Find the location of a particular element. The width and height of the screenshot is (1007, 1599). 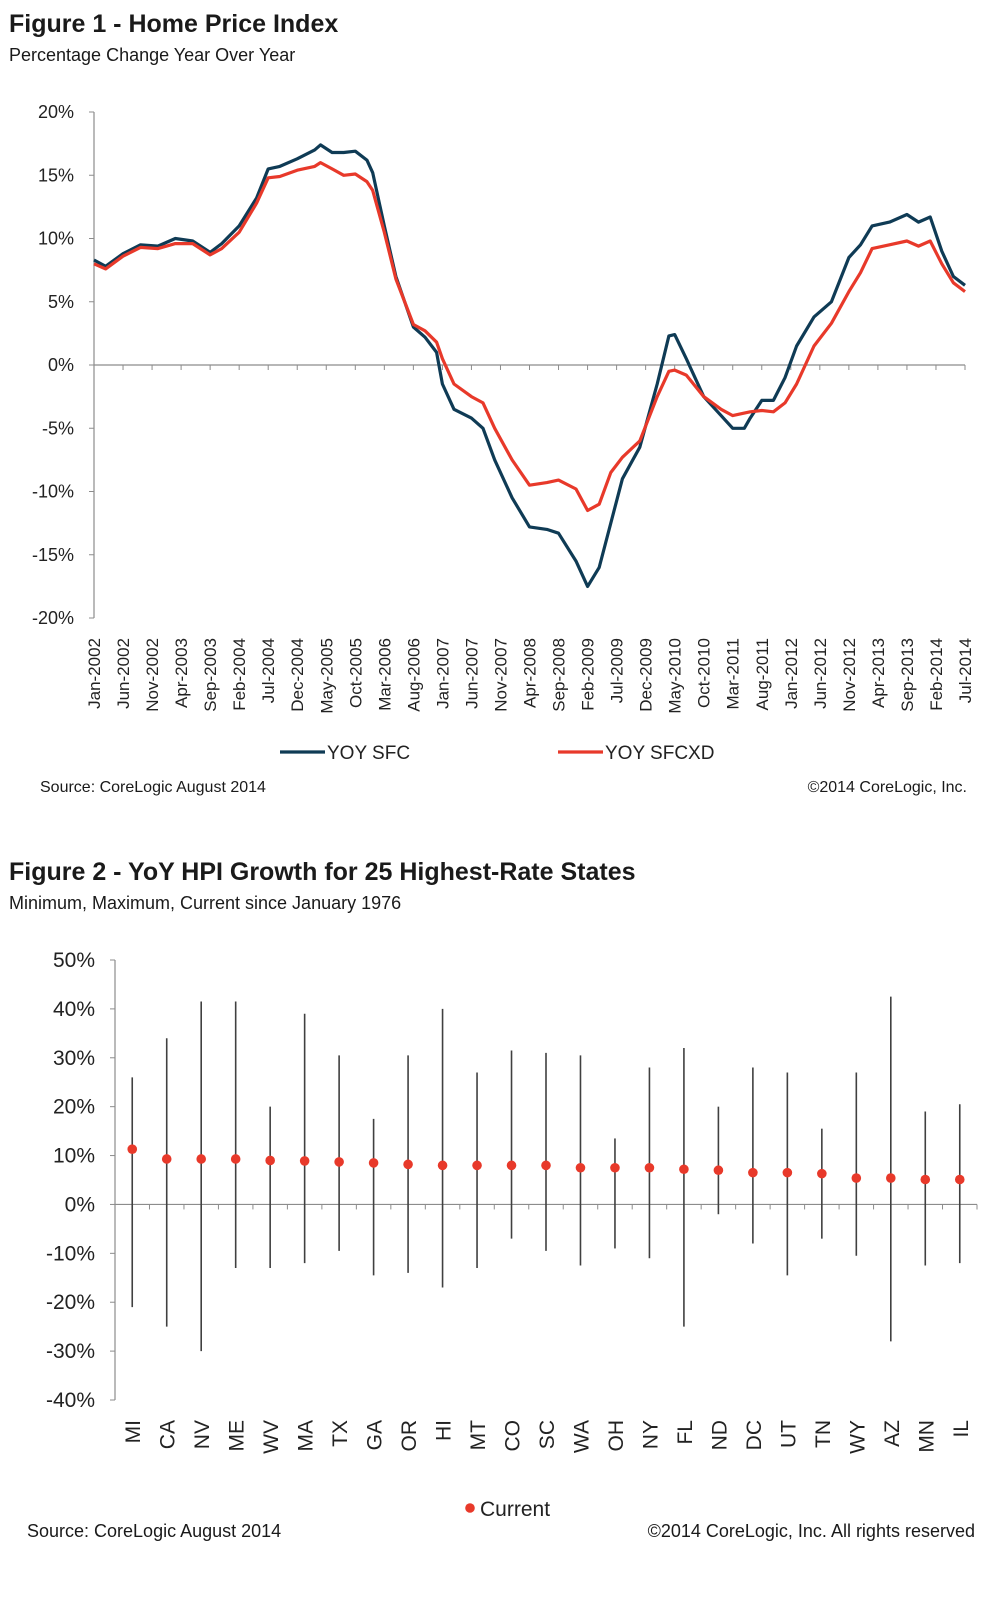

figure1-x-tick-label: Apr-2008 is located at coordinates (530, 673).